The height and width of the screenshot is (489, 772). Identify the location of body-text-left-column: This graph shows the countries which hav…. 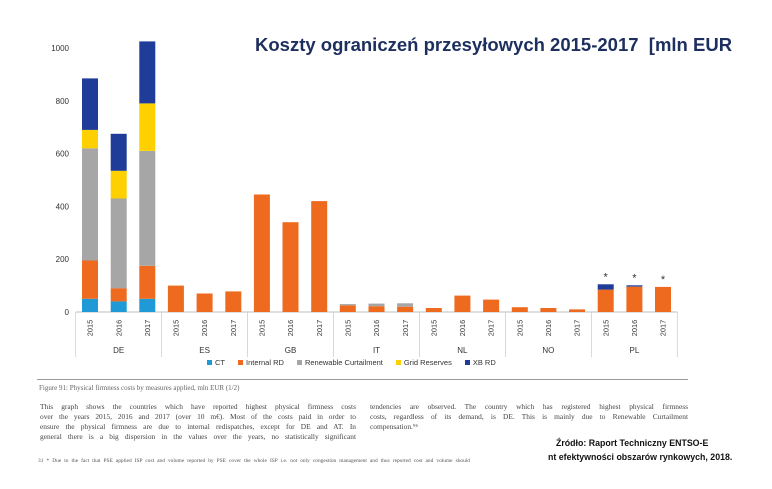
(198, 422).